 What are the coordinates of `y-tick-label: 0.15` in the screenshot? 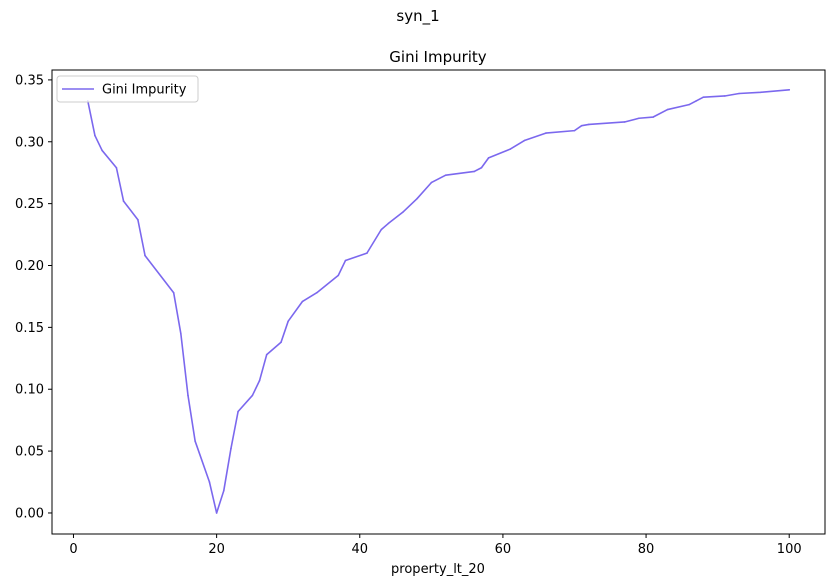 It's located at (29, 328).